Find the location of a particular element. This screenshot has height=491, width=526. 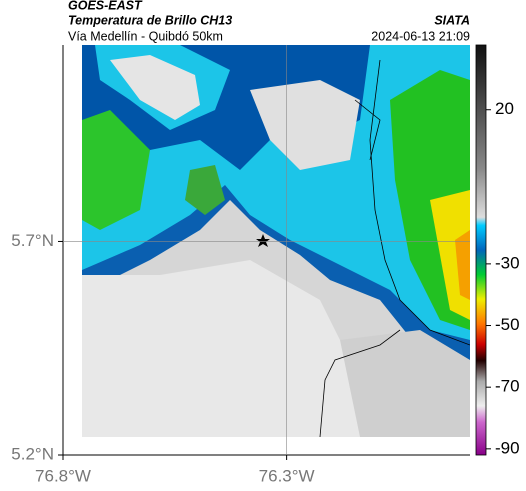

subtitle: Vía Medellín - Quibdó 50km is located at coordinates (145, 36).